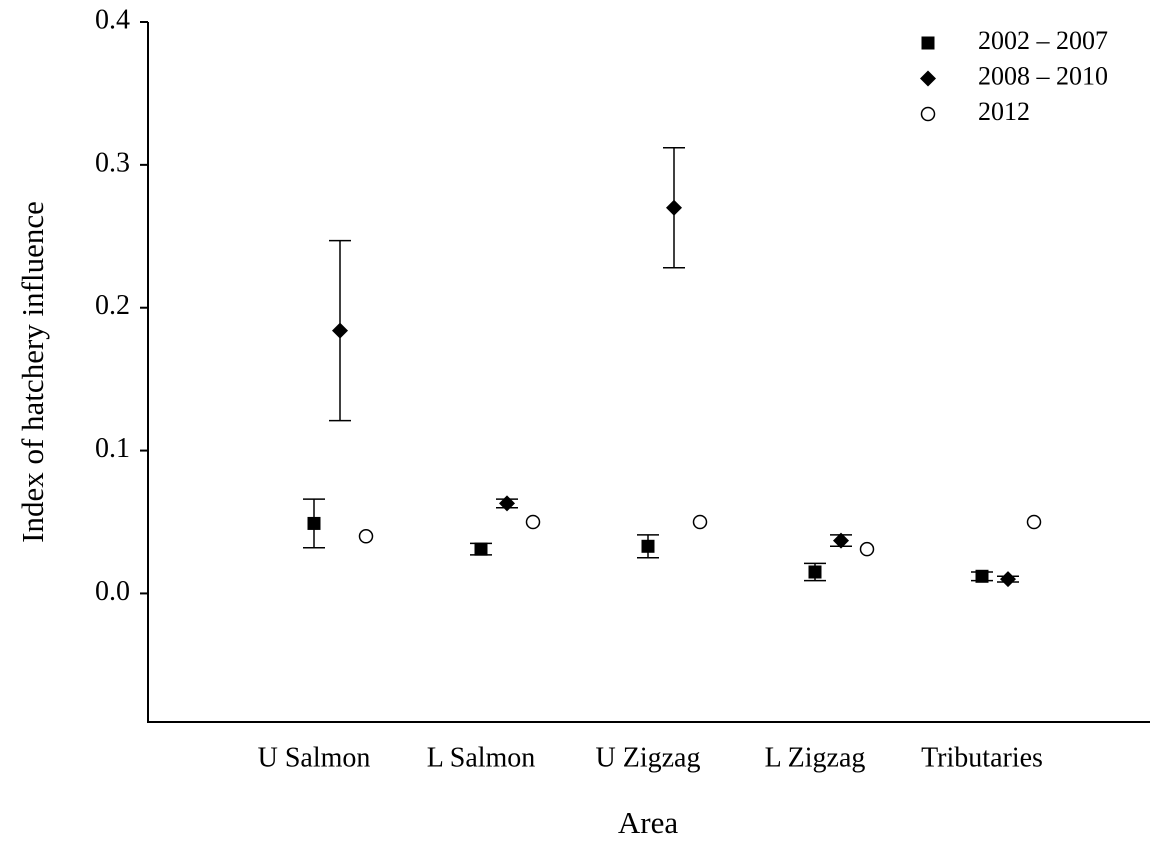 The image size is (1152, 846). What do you see at coordinates (112, 162) in the screenshot?
I see `y-tick-label: 0.3` at bounding box center [112, 162].